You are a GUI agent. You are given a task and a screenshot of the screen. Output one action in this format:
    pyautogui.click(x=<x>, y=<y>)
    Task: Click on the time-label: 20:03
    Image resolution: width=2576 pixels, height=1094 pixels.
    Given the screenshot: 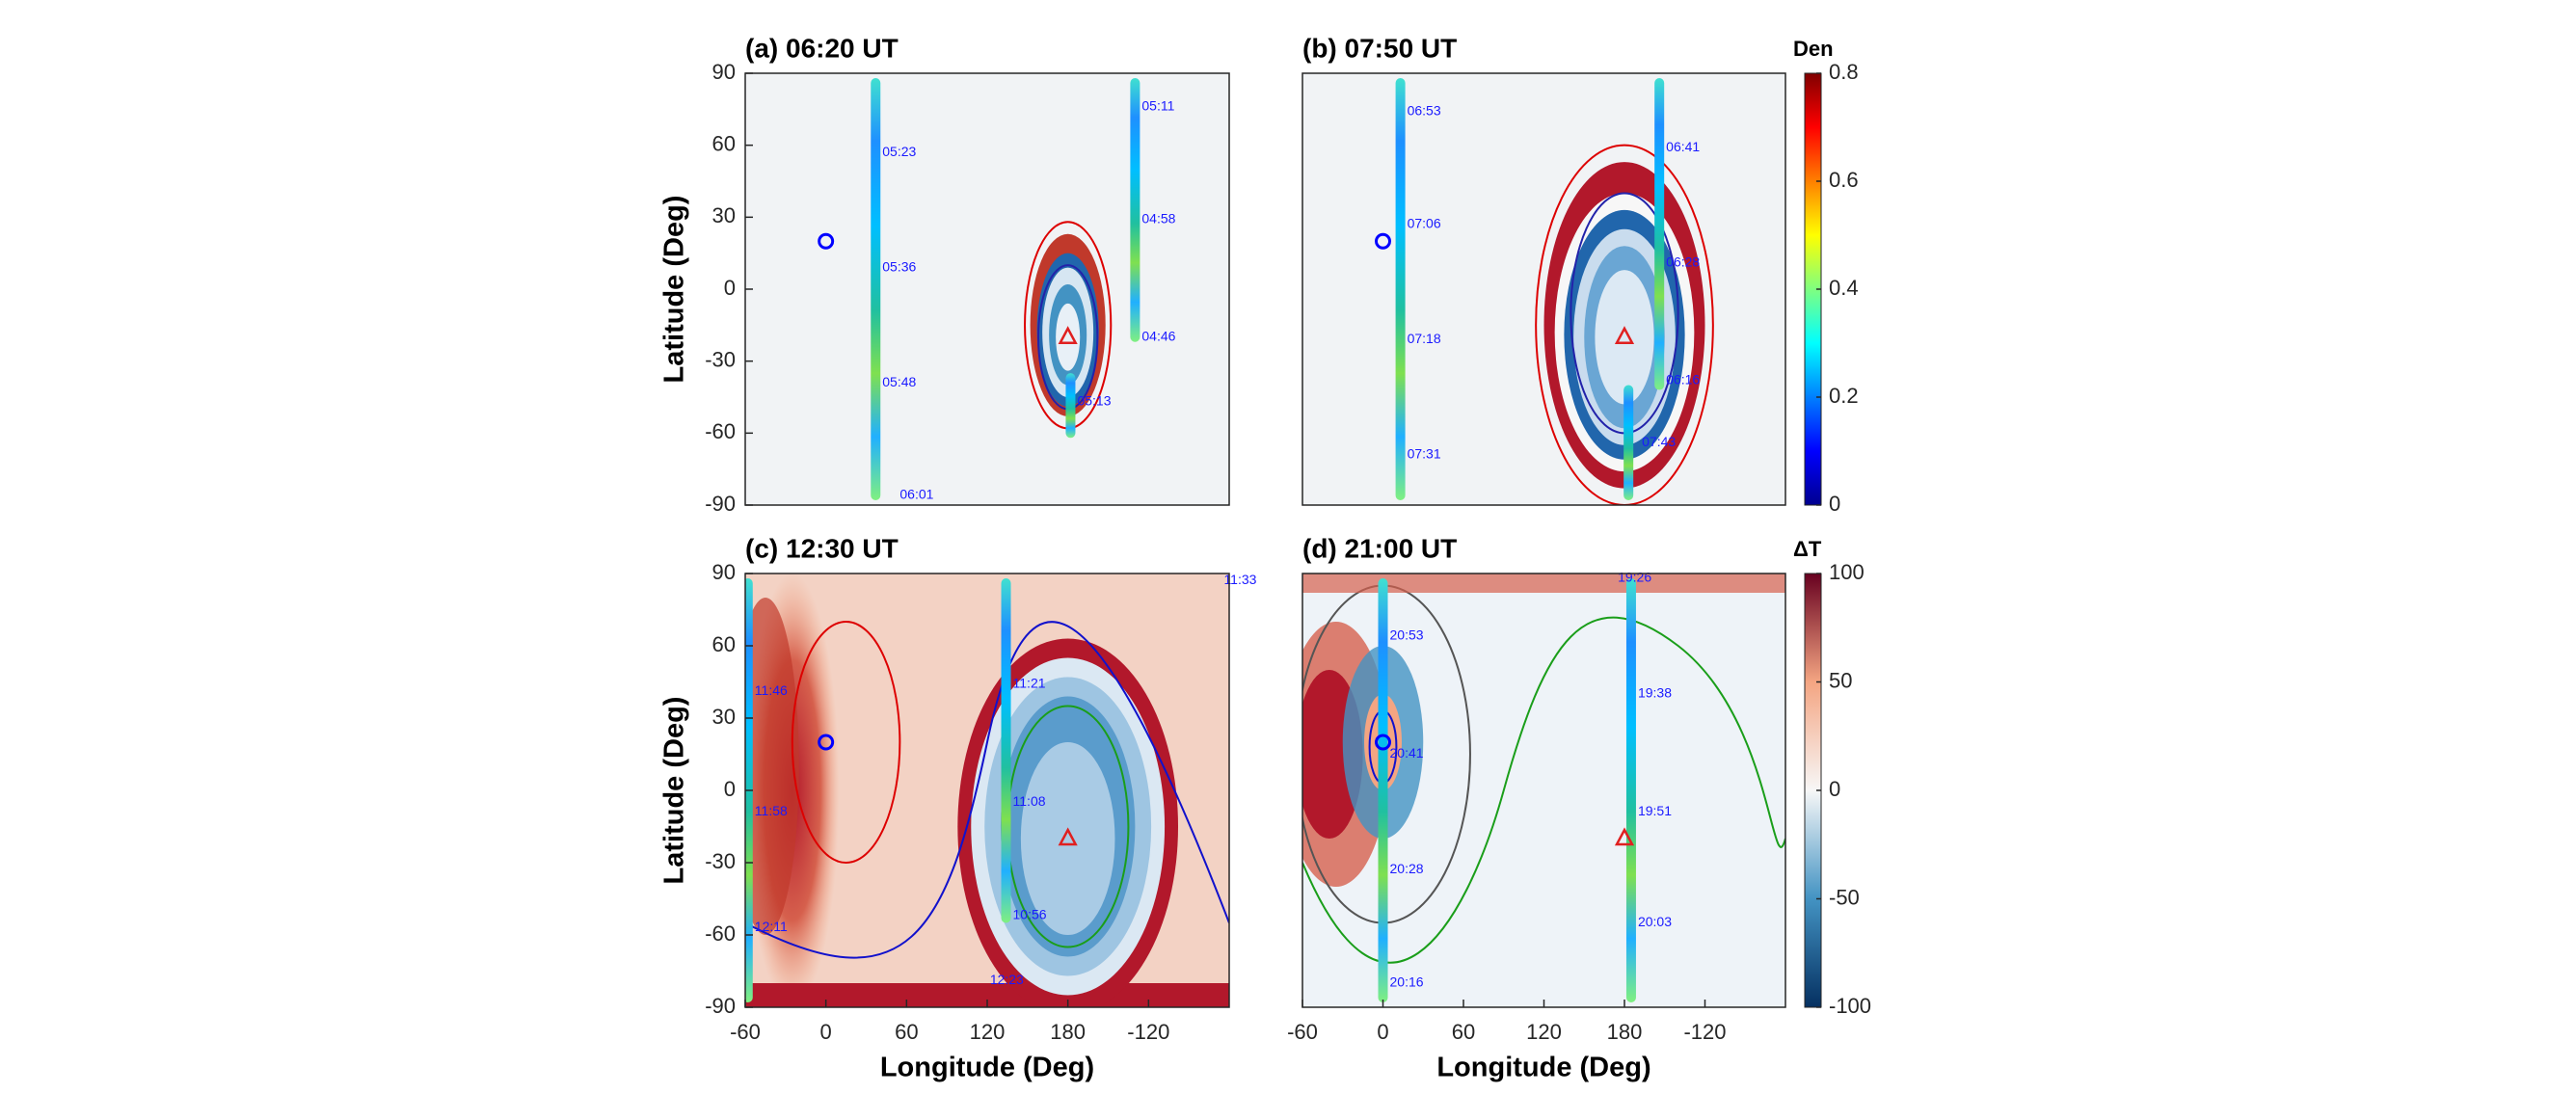 What is the action you would take?
    pyautogui.click(x=1655, y=921)
    